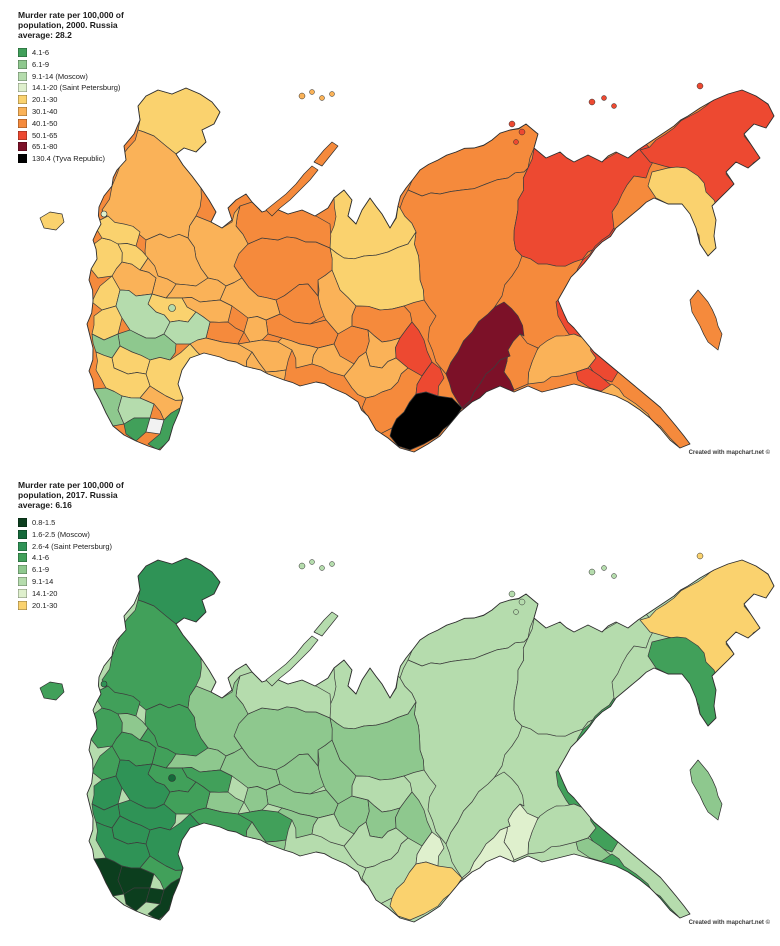 The image size is (780, 946). What do you see at coordinates (333, 360) in the screenshot?
I see `region-kurgan` at bounding box center [333, 360].